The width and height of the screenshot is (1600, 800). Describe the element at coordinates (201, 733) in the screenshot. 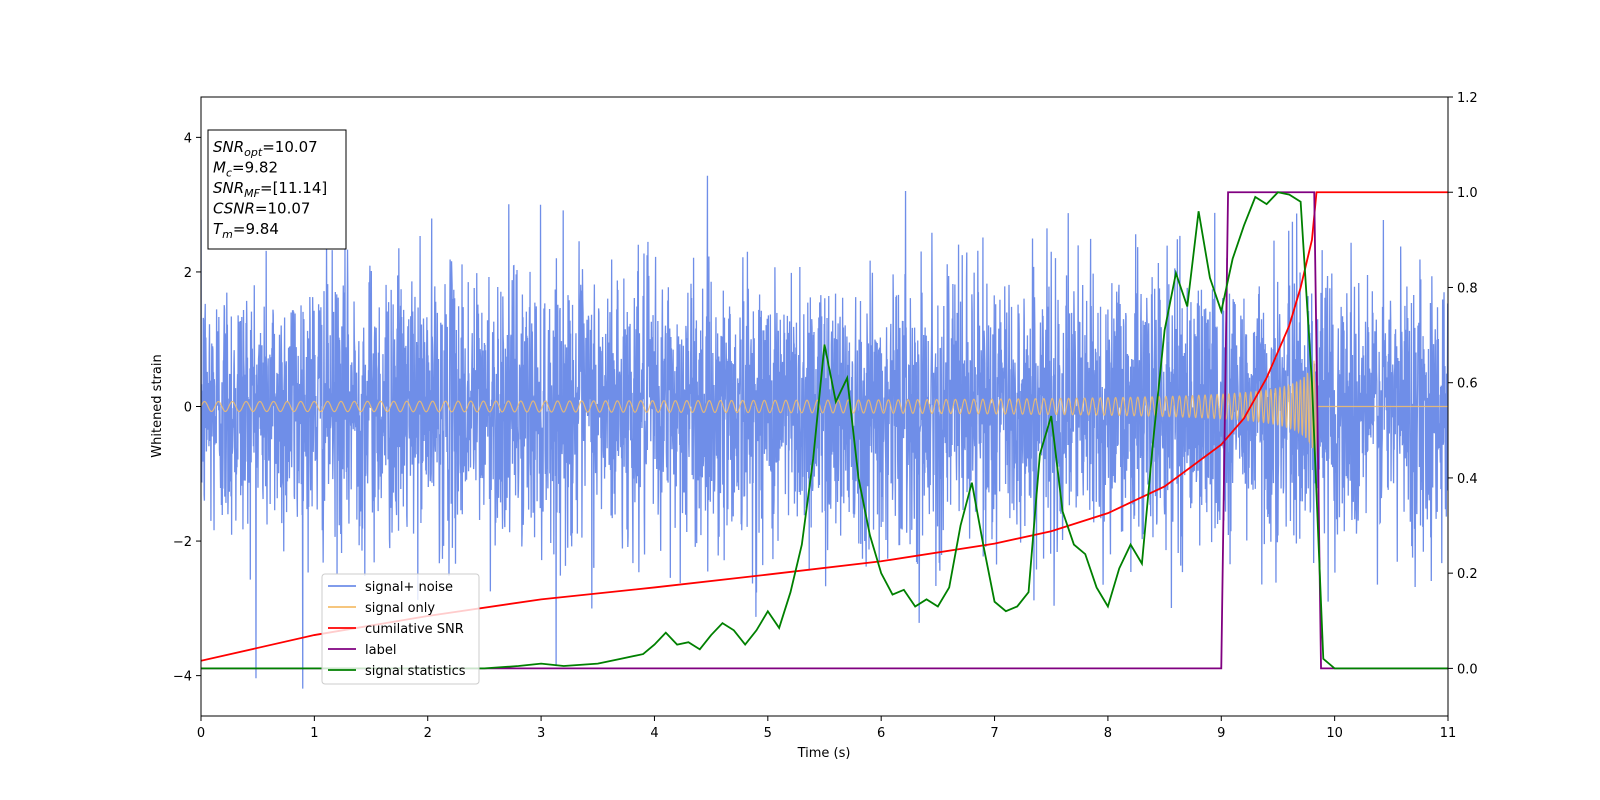

I see `x-tick-label: 0` at that location.